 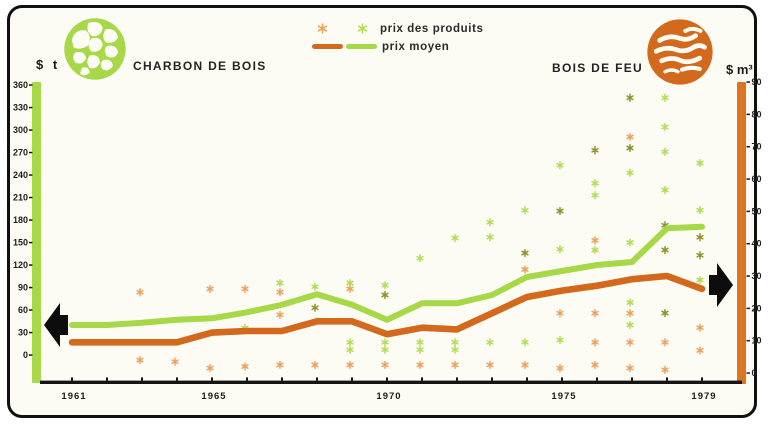 What do you see at coordinates (362, 28) in the screenshot?
I see `green-asterisk-icon` at bounding box center [362, 28].